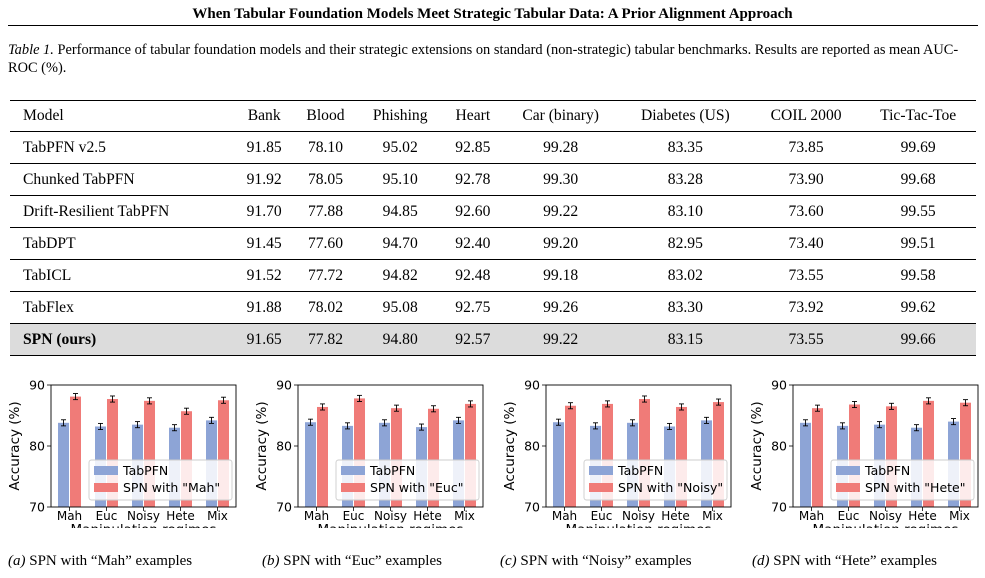 Image resolution: width=985 pixels, height=578 pixels. I want to click on score-cell: 73.55, so click(806, 275).